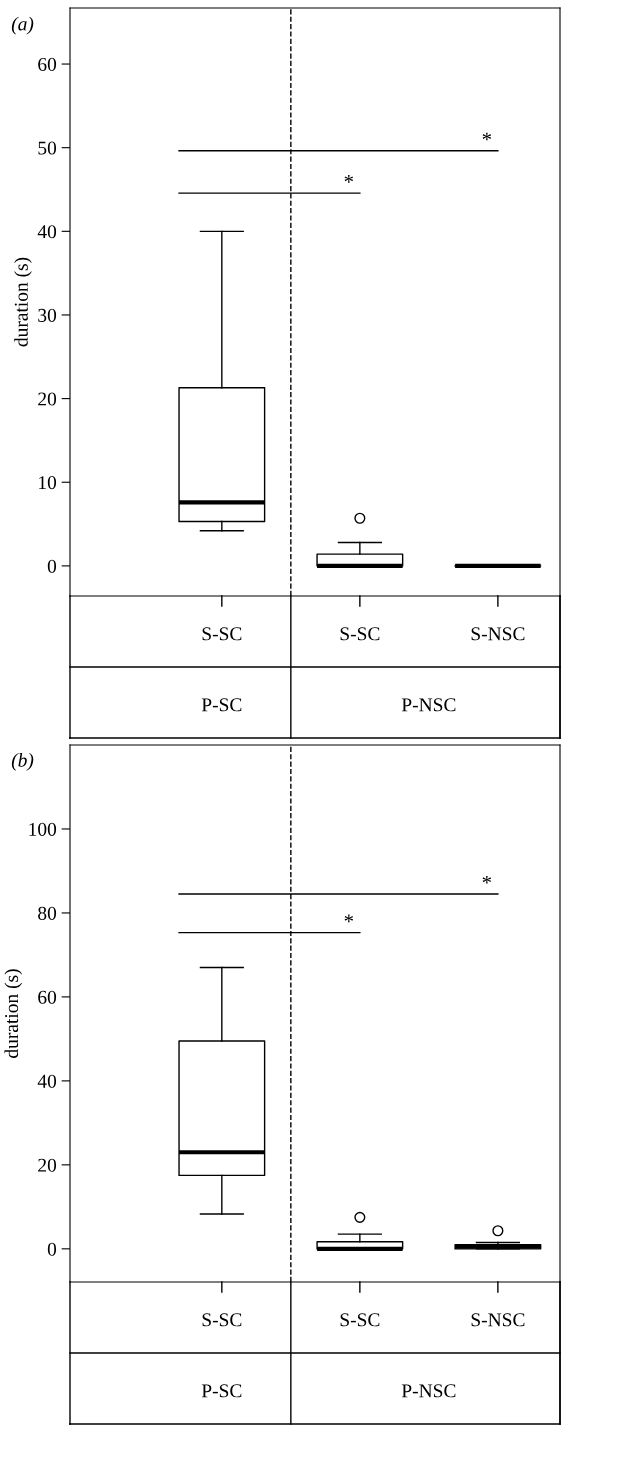  What do you see at coordinates (48, 483) in the screenshot?
I see `y-tick-label: 10` at bounding box center [48, 483].